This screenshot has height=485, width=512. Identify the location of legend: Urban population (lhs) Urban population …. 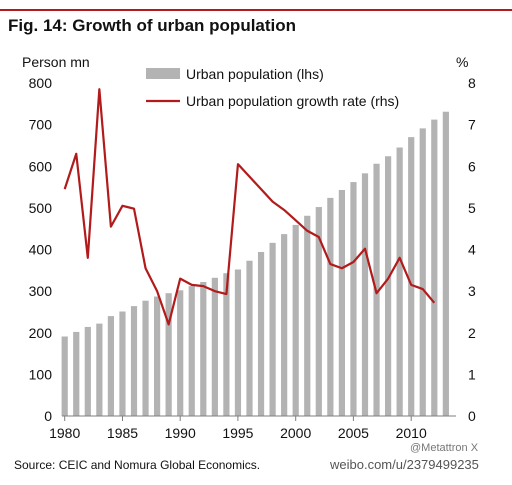
(272, 87).